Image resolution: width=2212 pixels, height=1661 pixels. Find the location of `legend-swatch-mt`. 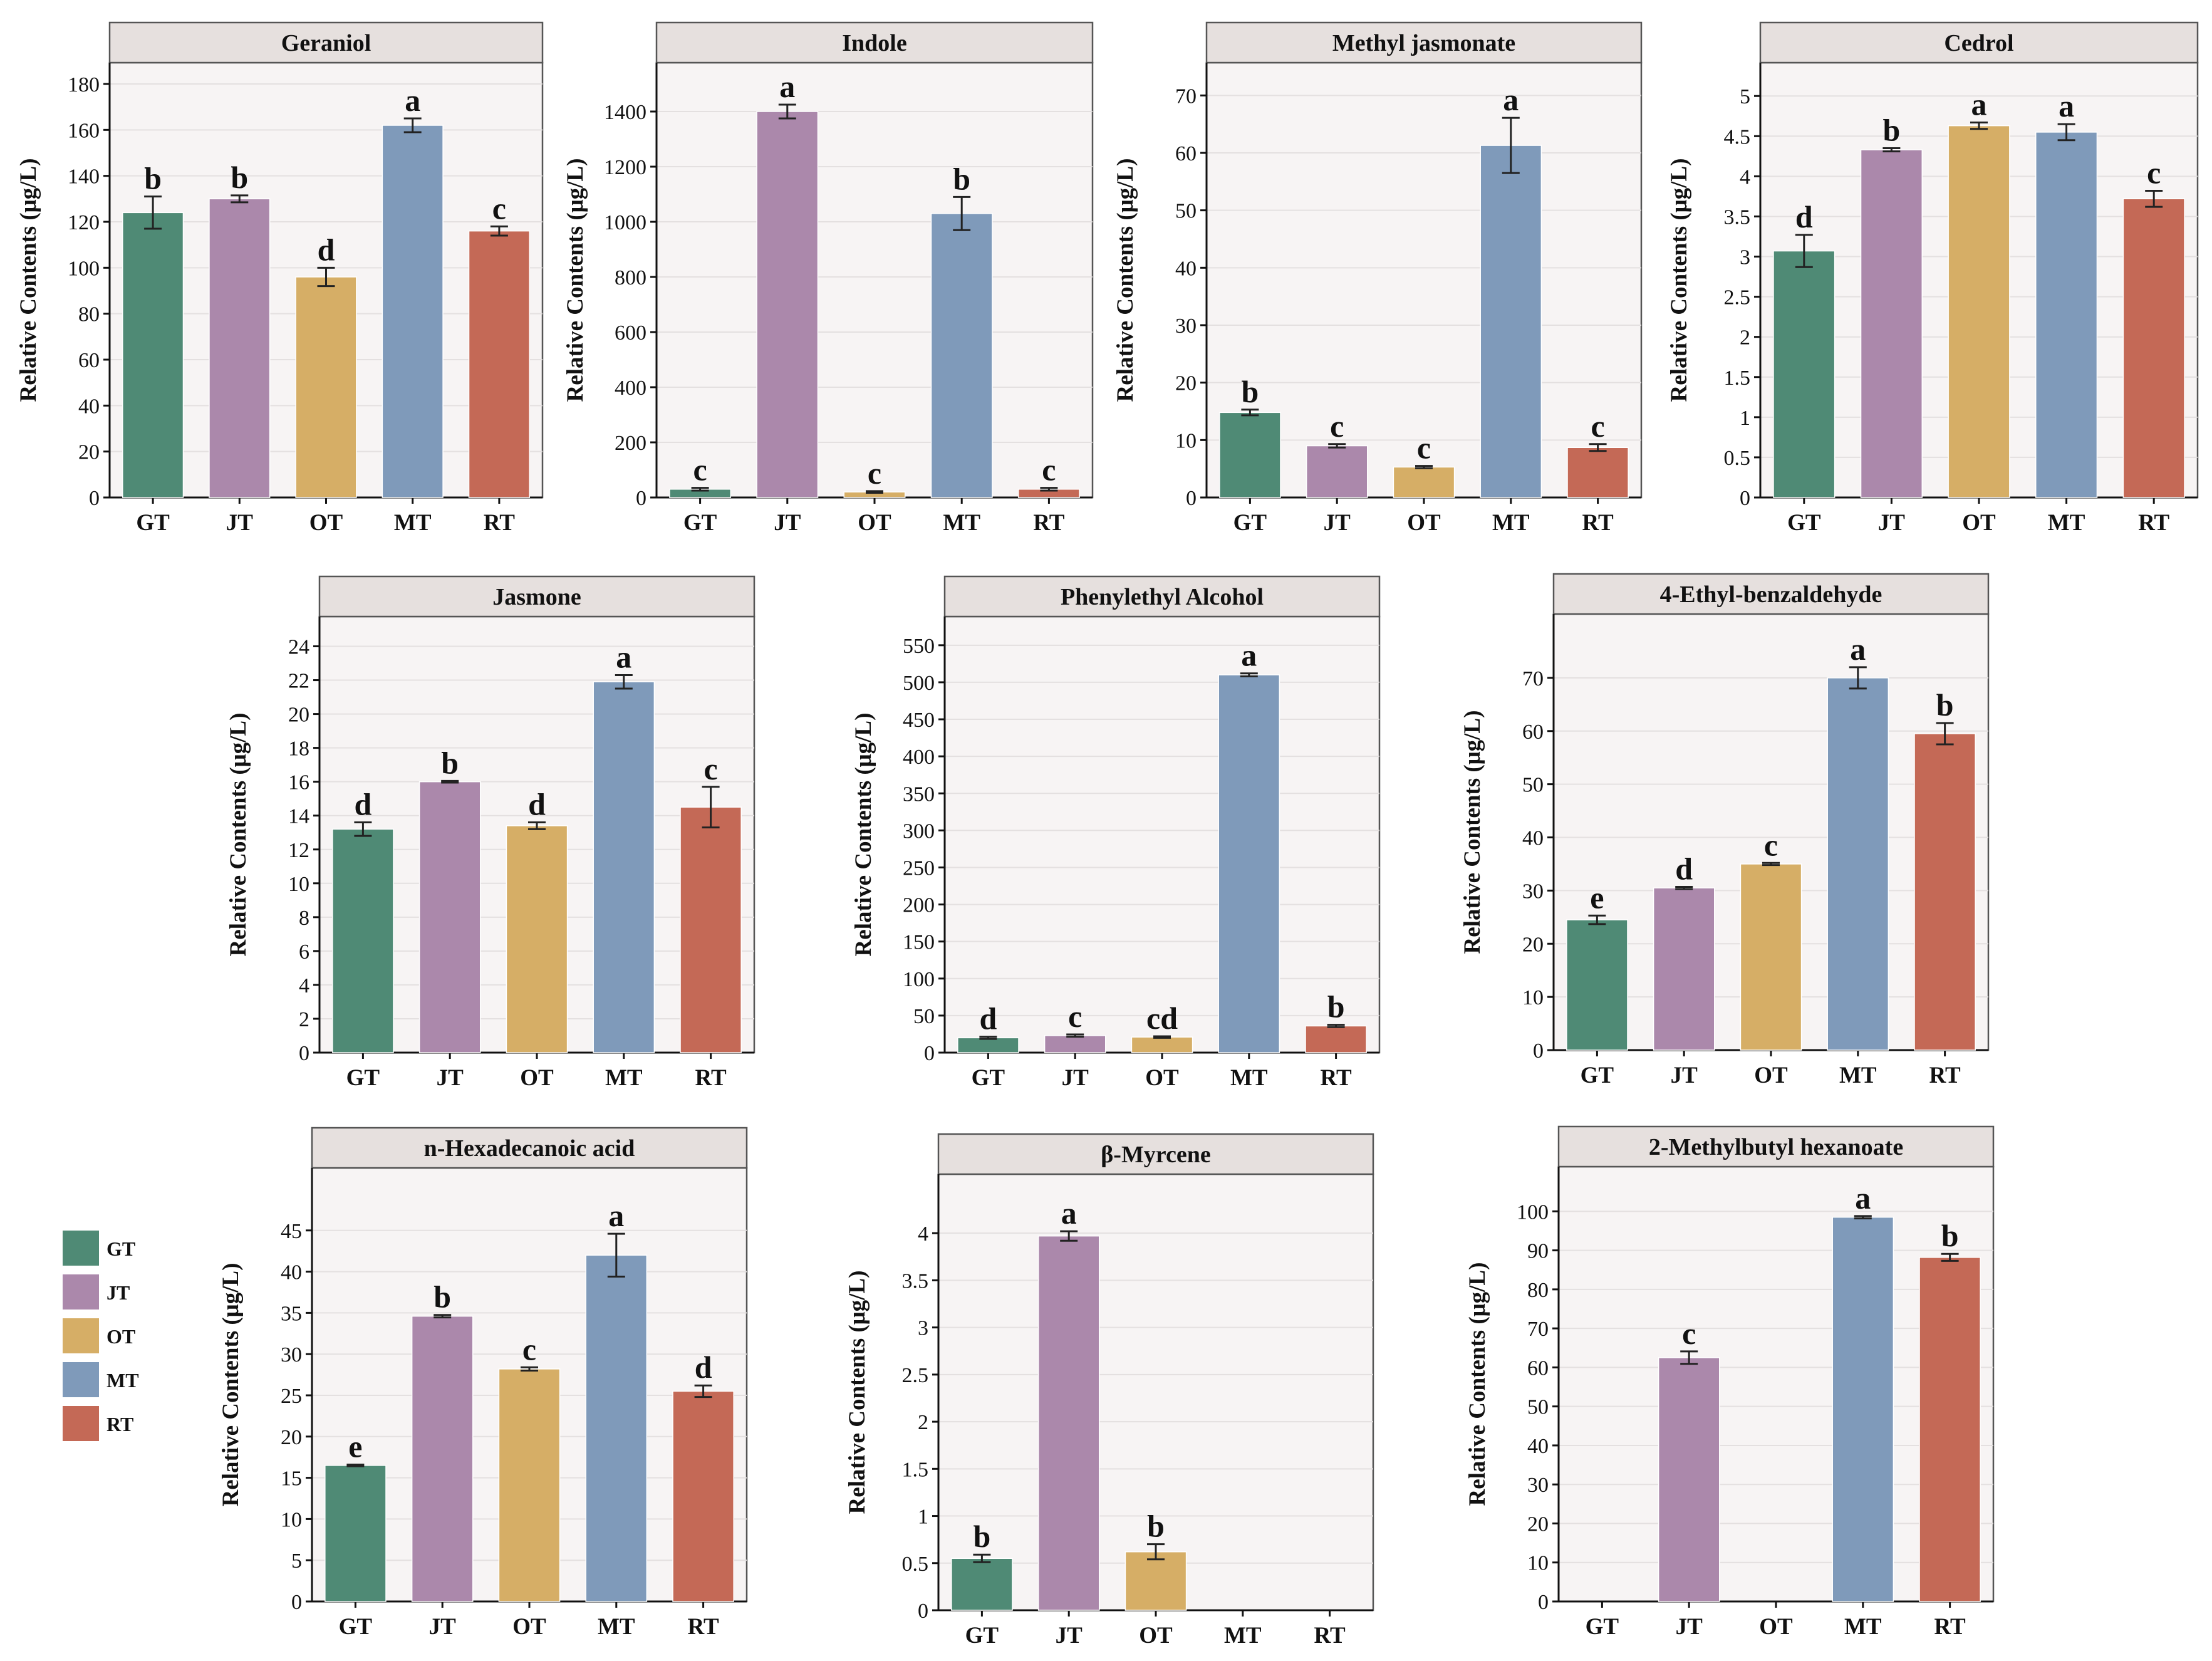

legend-swatch-mt is located at coordinates (81, 1379).